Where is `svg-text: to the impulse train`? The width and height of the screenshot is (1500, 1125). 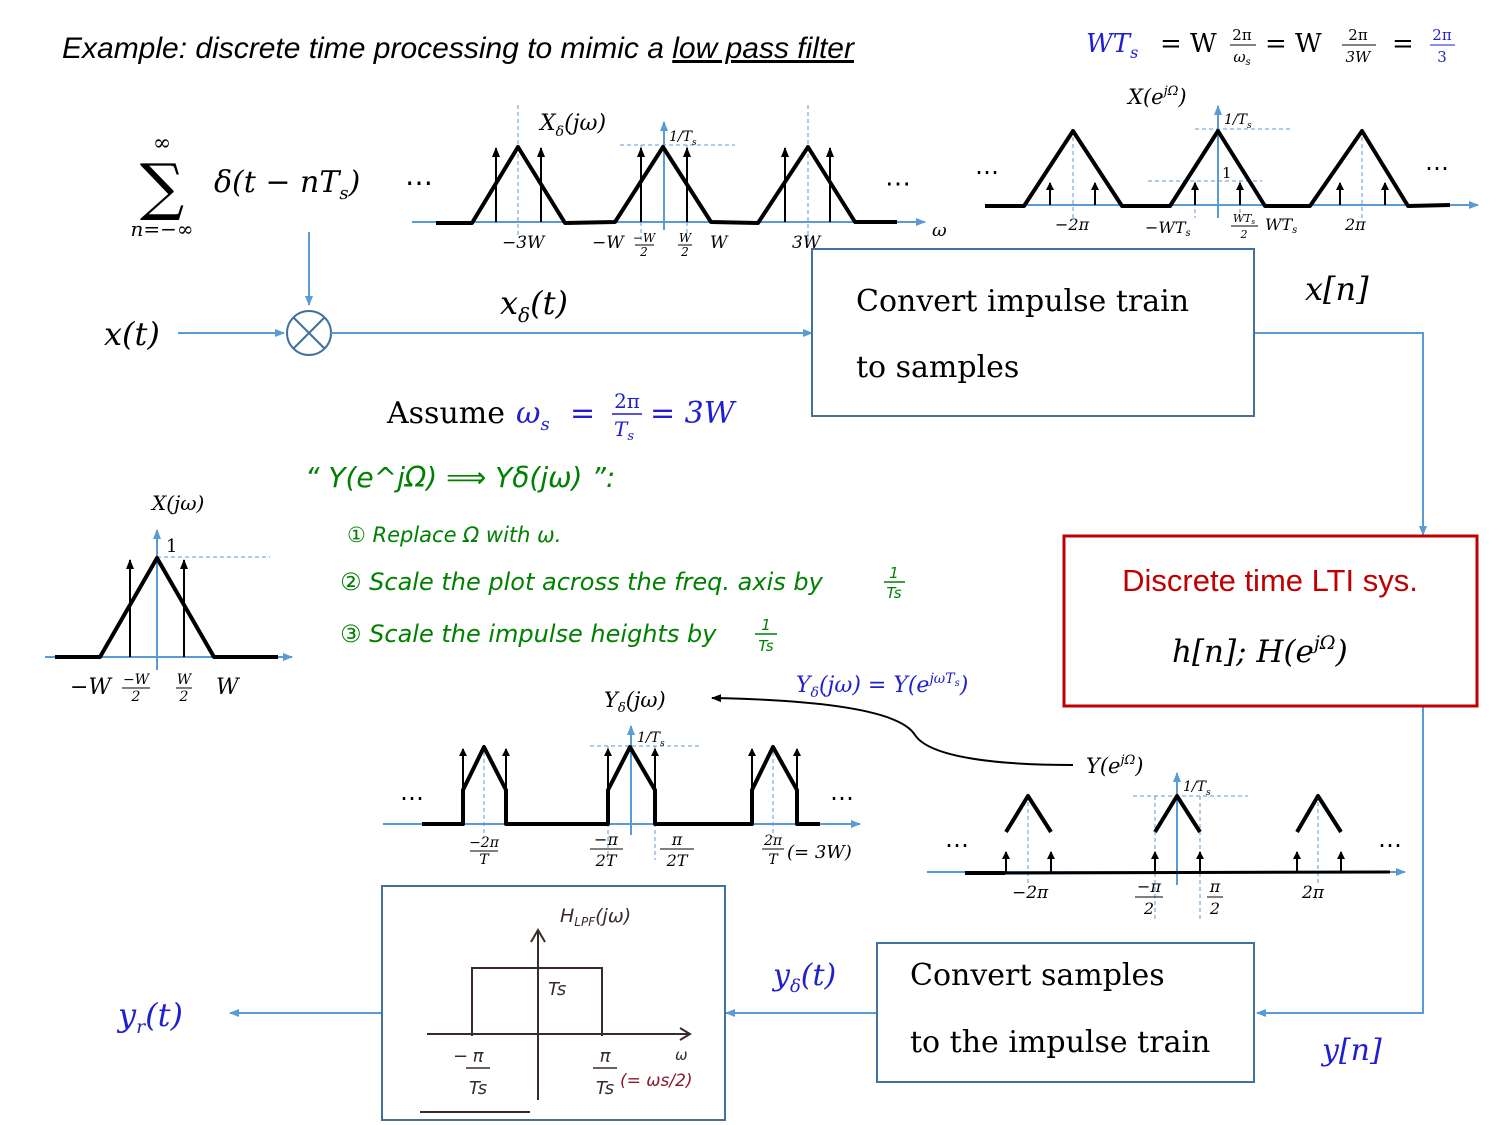 svg-text: to the impulse train is located at coordinates (1060, 1042).